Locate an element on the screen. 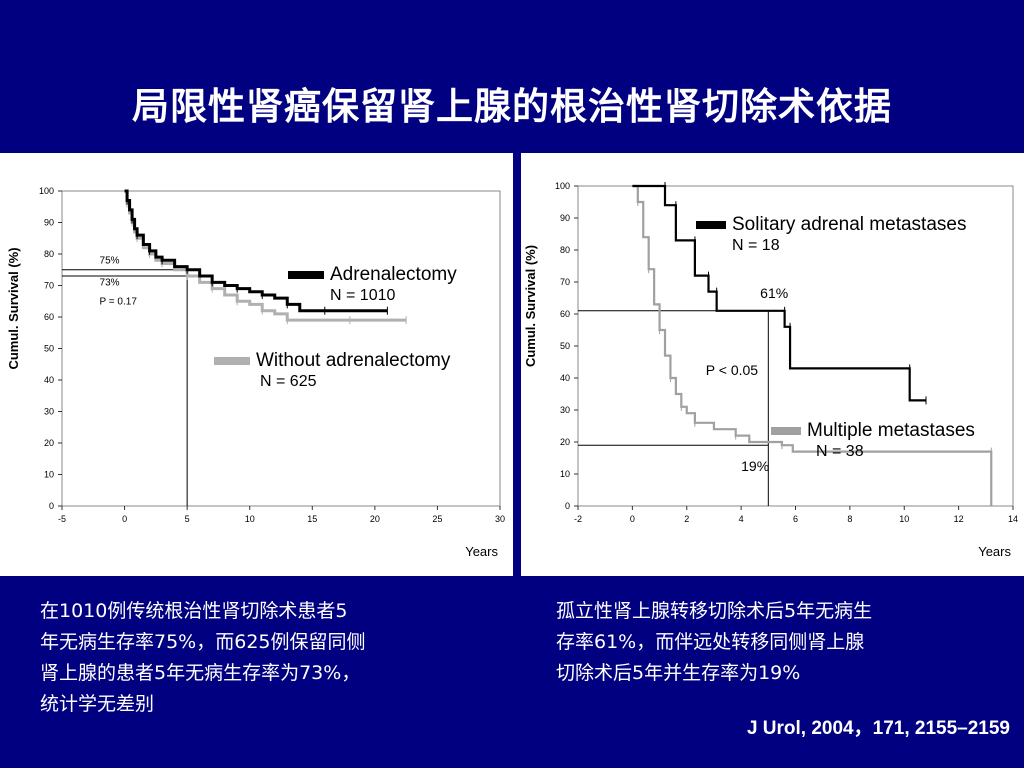 The height and width of the screenshot is (768, 1024). legend-n-label: N = 18 is located at coordinates (756, 245).